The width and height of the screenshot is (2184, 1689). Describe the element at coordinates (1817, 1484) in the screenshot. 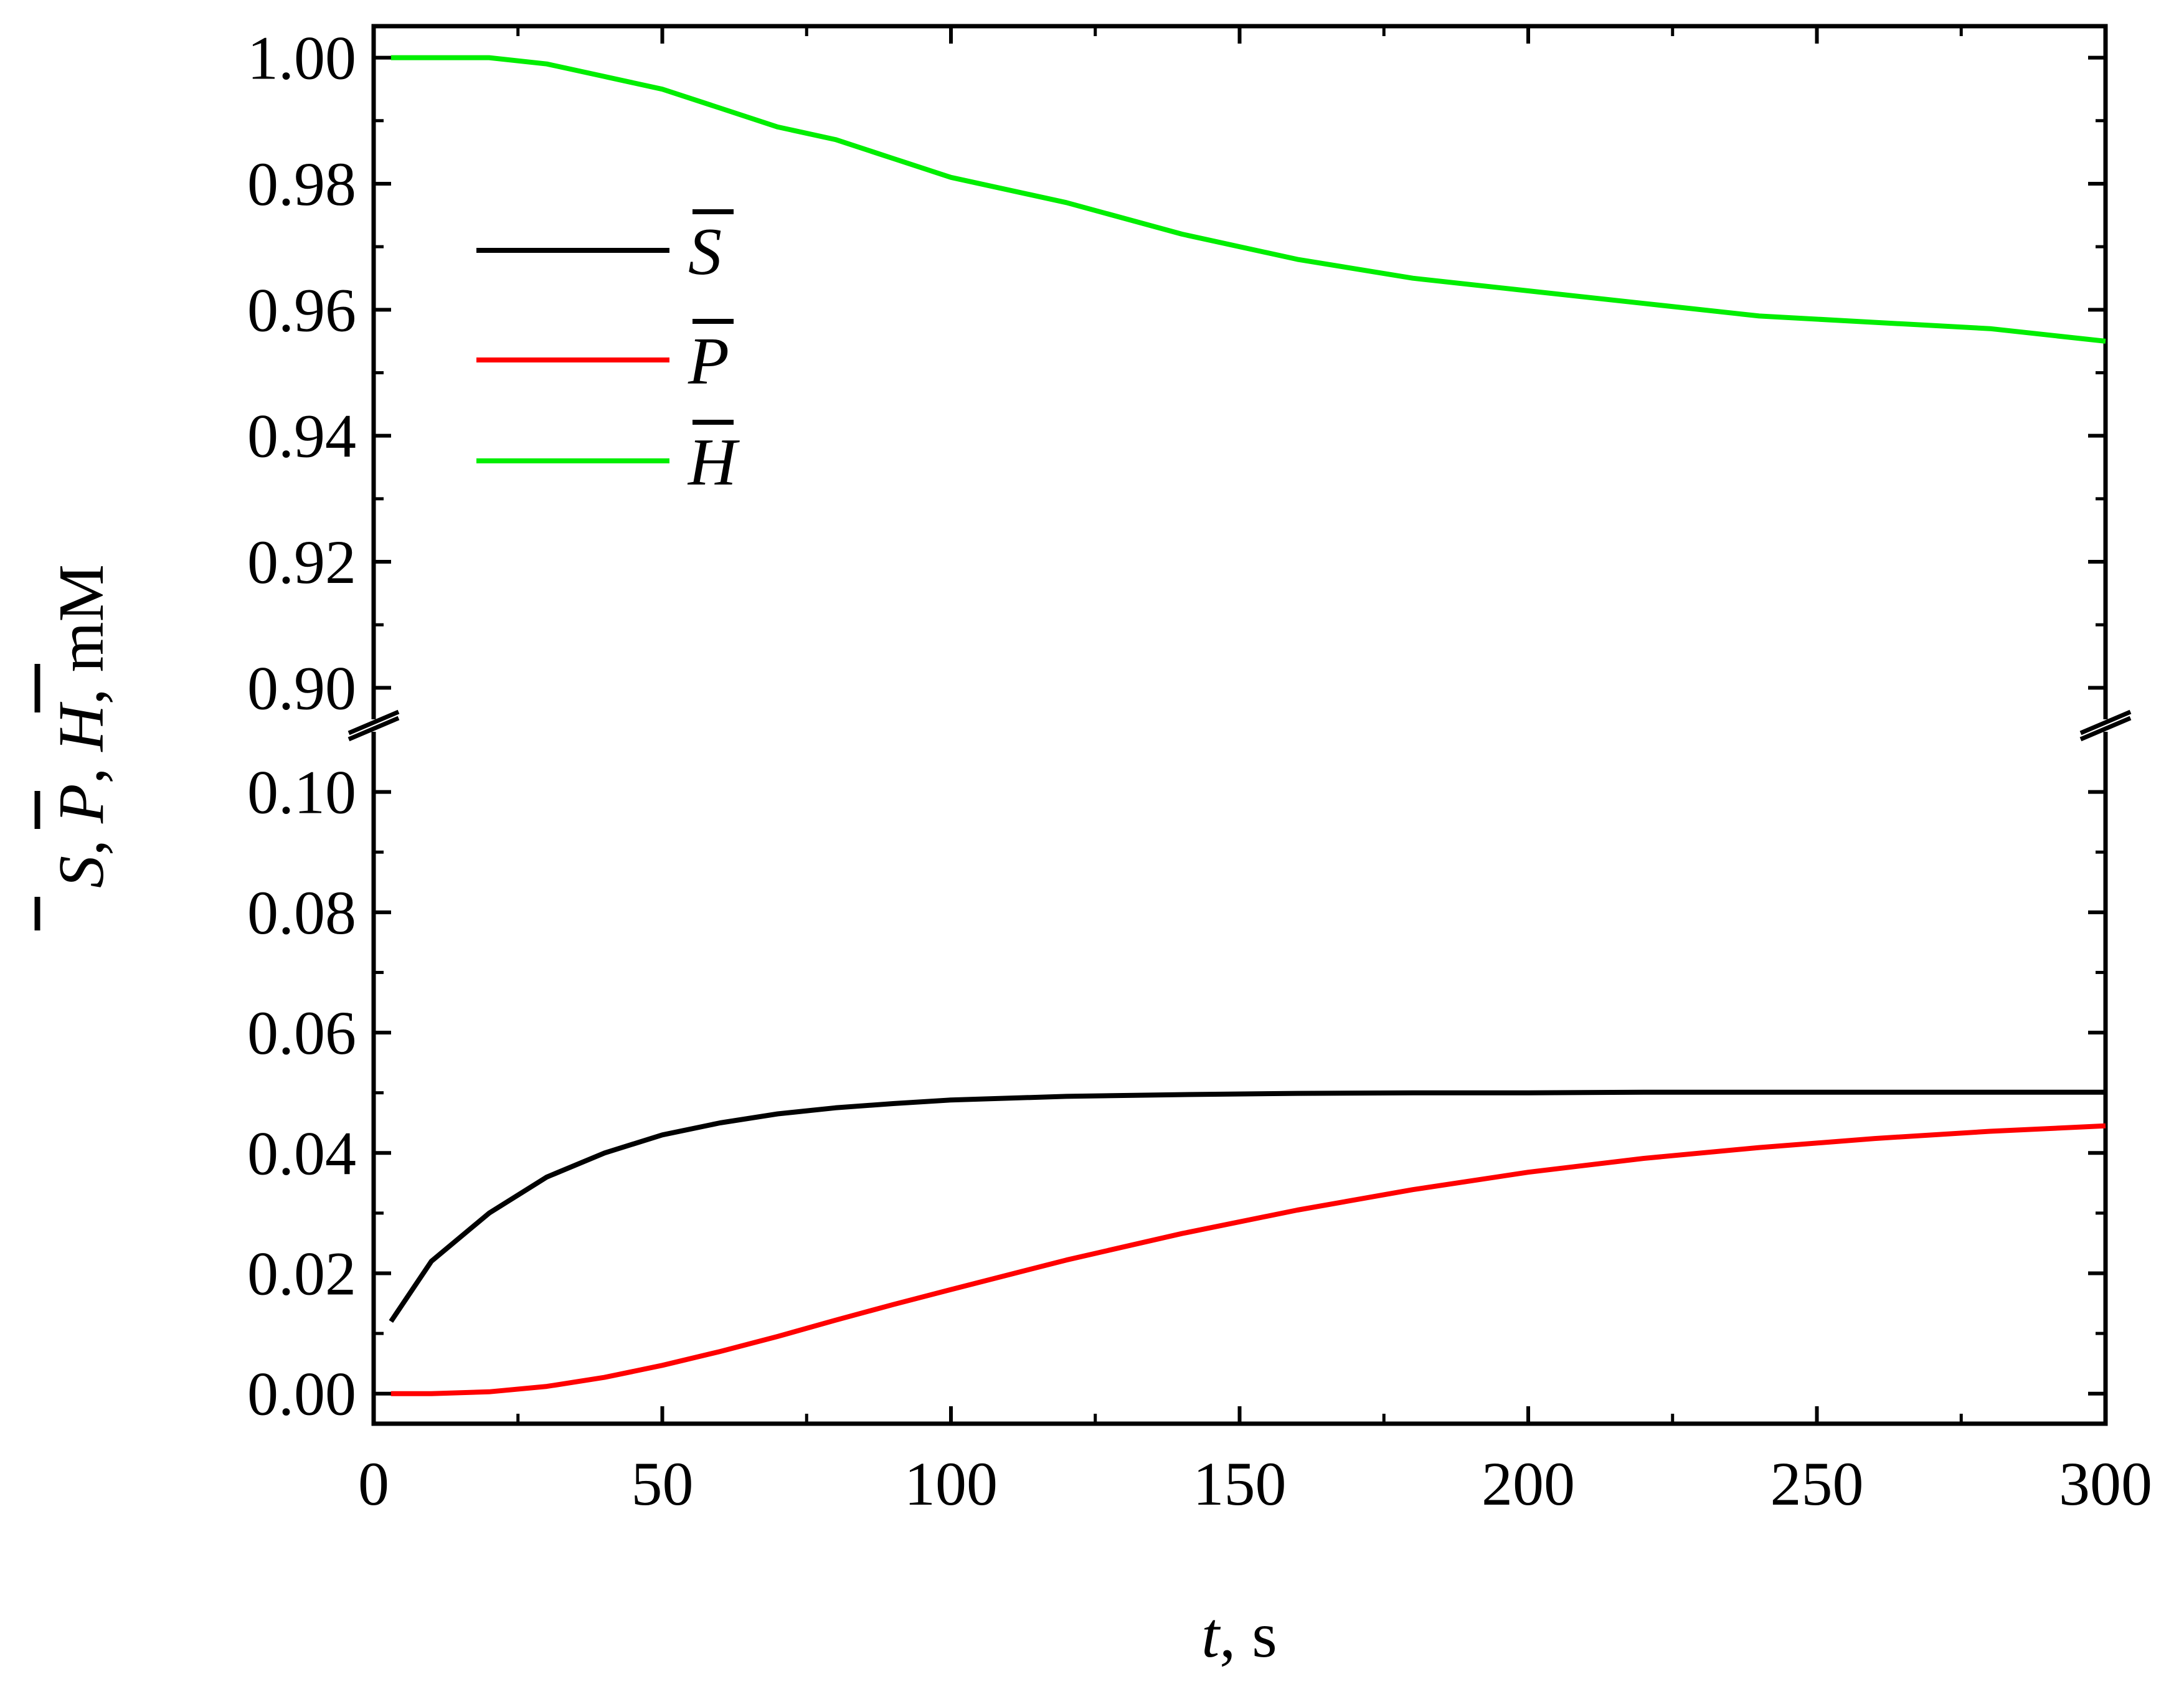

I see `x-tick-label: 250` at that location.